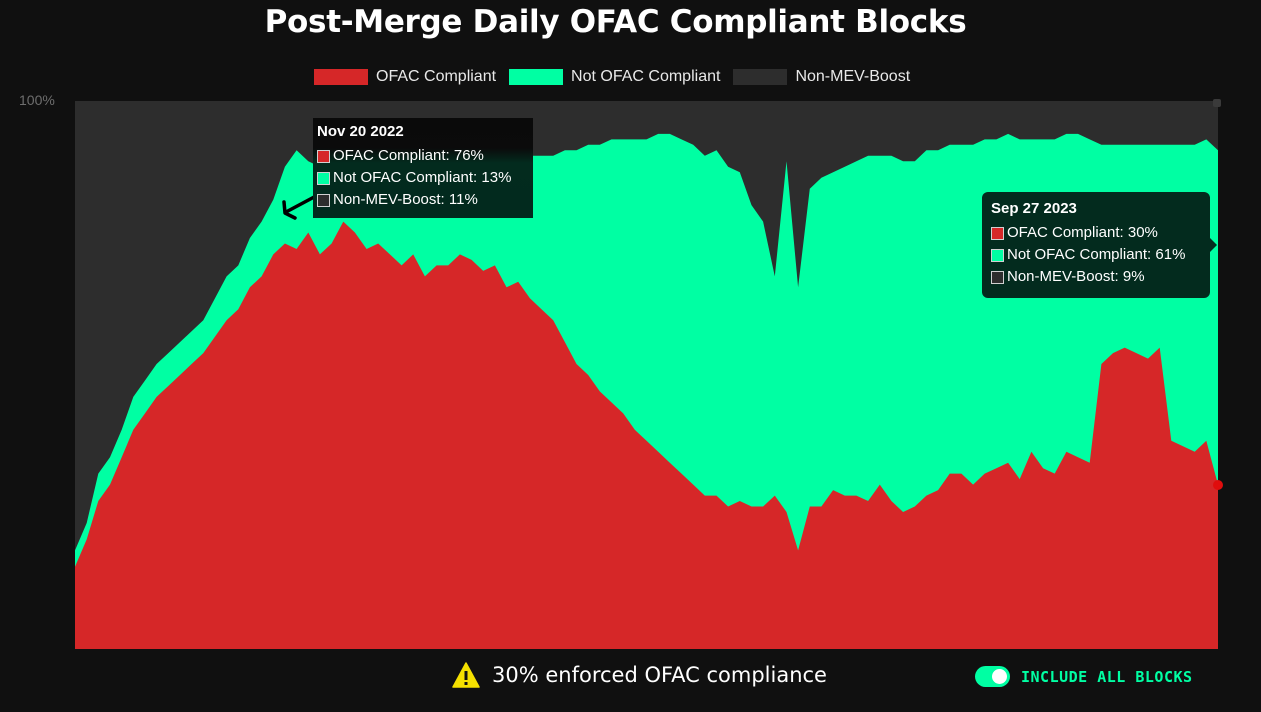 The height and width of the screenshot is (712, 1261). What do you see at coordinates (37, 100) in the screenshot?
I see `y-axis-top-label: 100%` at bounding box center [37, 100].